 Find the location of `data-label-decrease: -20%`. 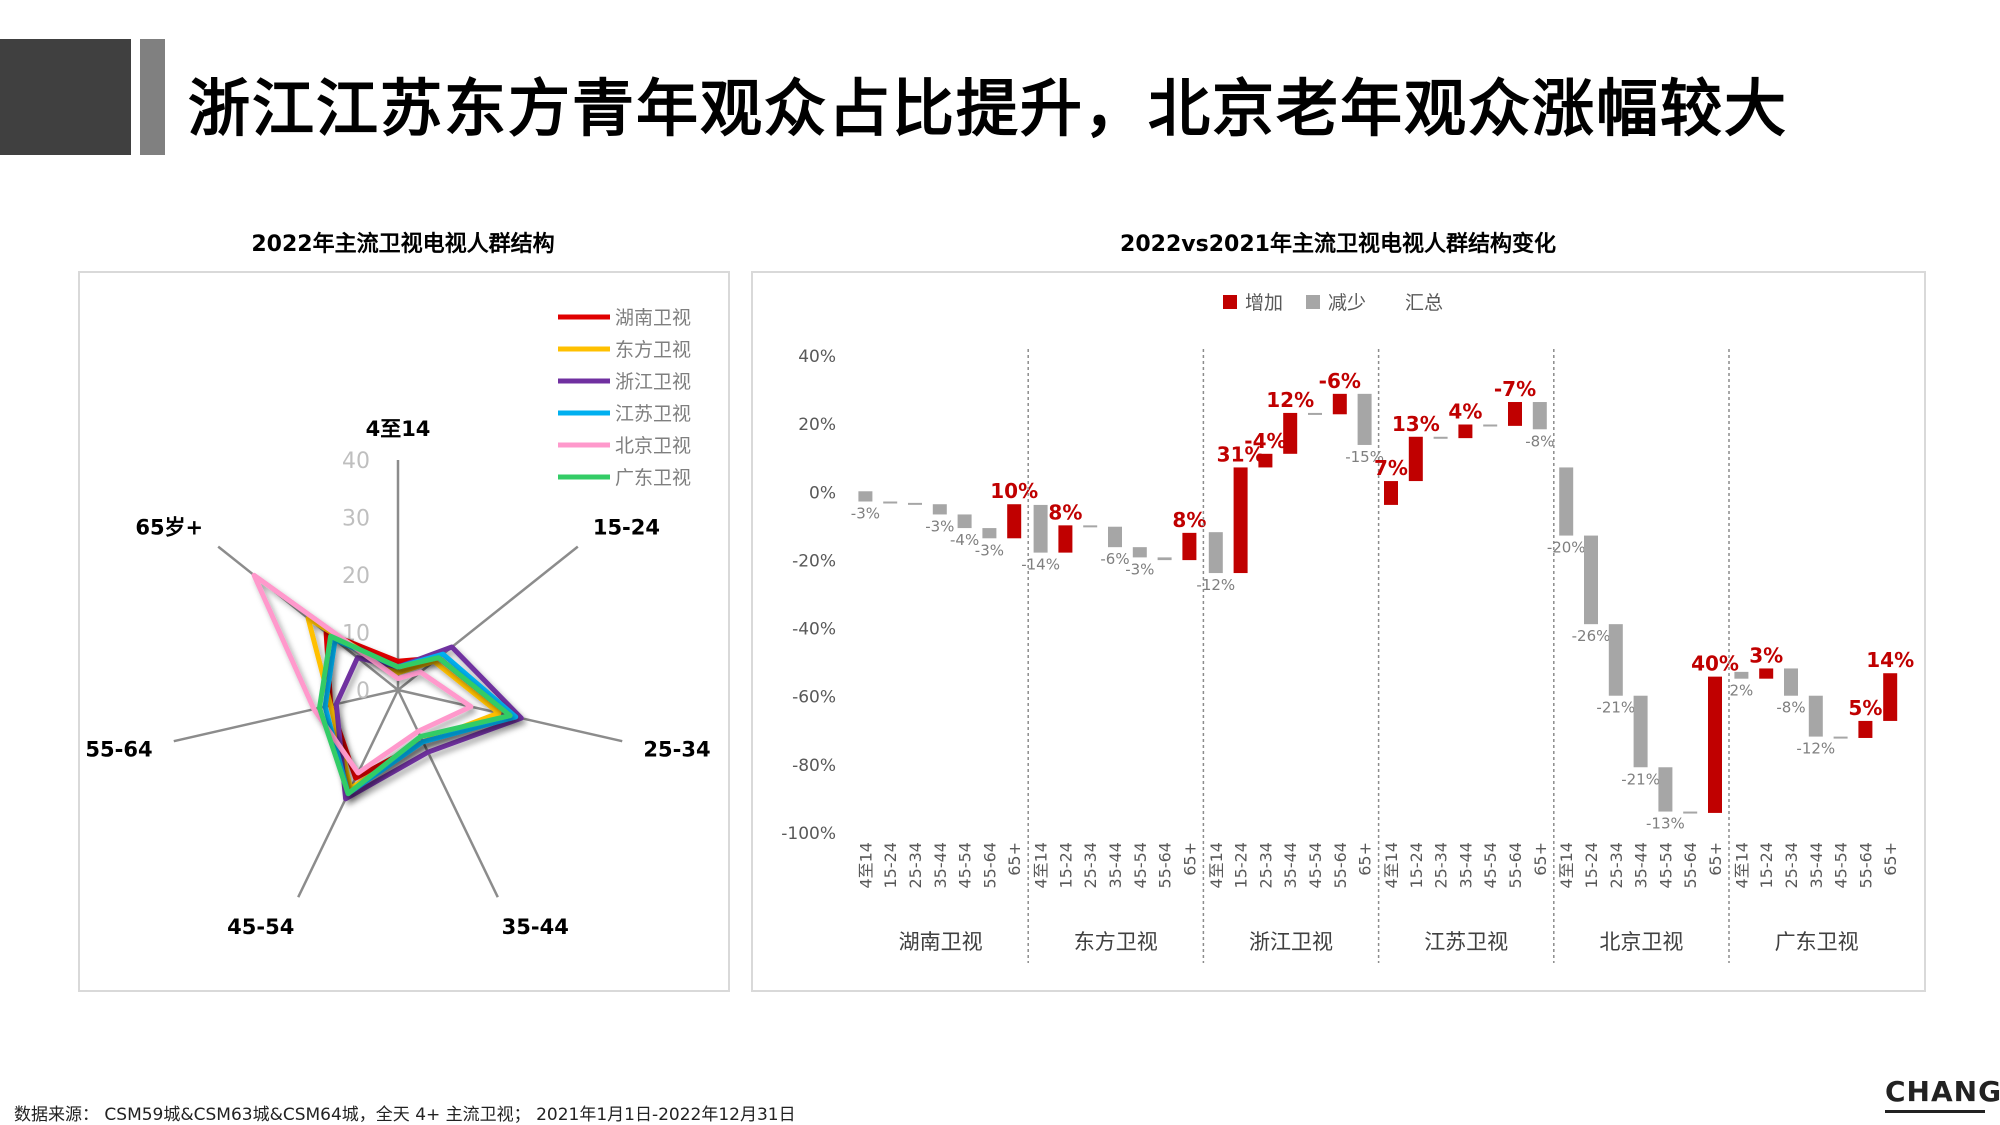

data-label-decrease: -20% is located at coordinates (1566, 548).